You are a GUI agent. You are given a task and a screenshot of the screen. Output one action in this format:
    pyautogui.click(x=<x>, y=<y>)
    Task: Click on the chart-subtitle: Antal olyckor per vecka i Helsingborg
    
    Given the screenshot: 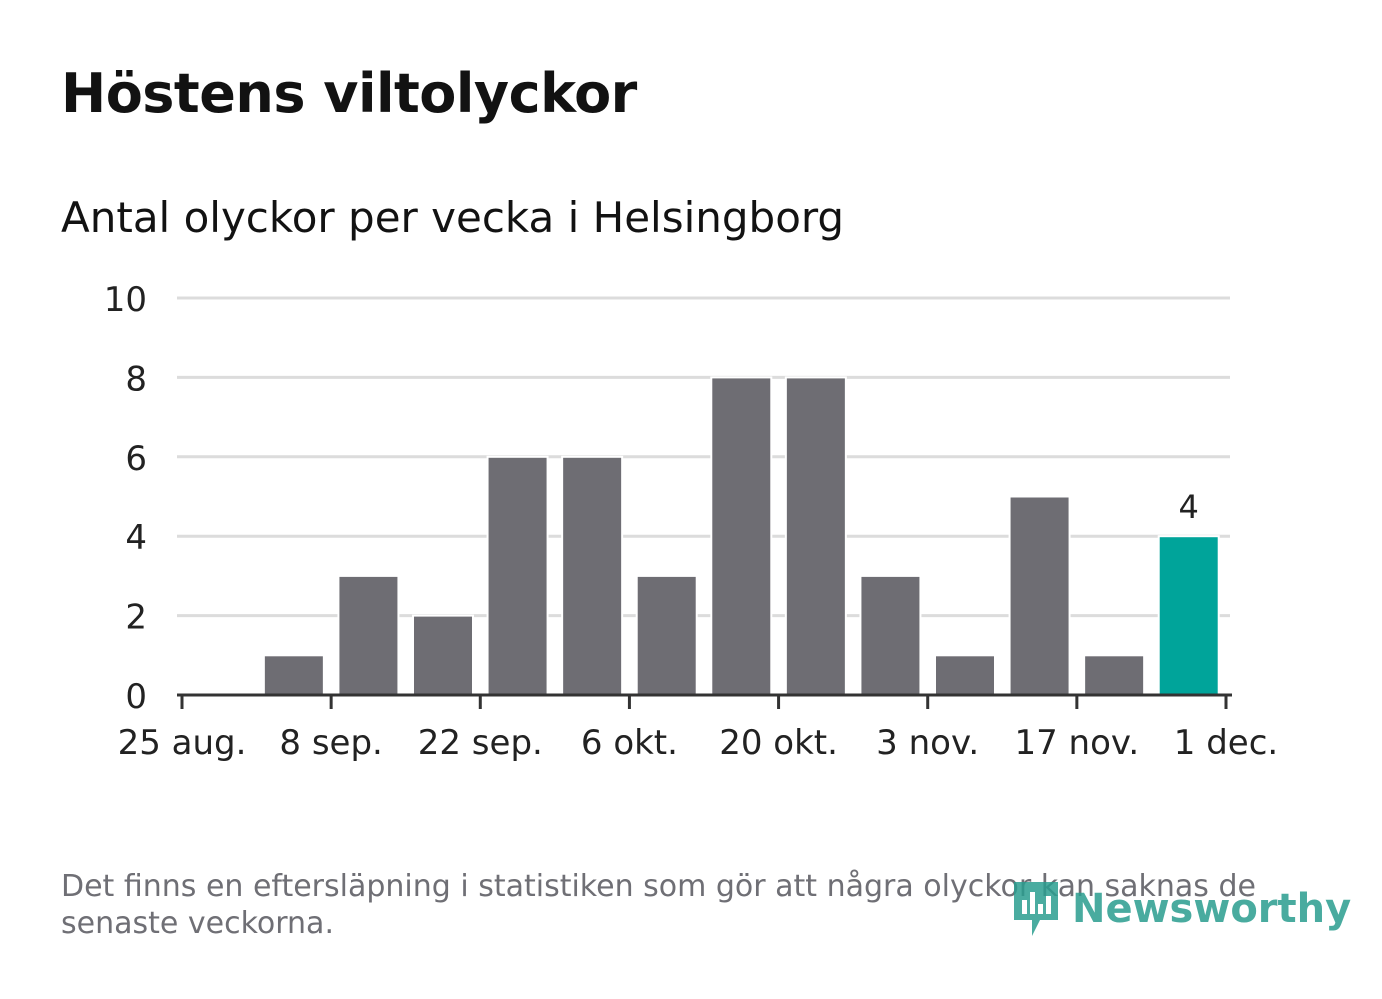 What is the action you would take?
    pyautogui.click(x=453, y=217)
    